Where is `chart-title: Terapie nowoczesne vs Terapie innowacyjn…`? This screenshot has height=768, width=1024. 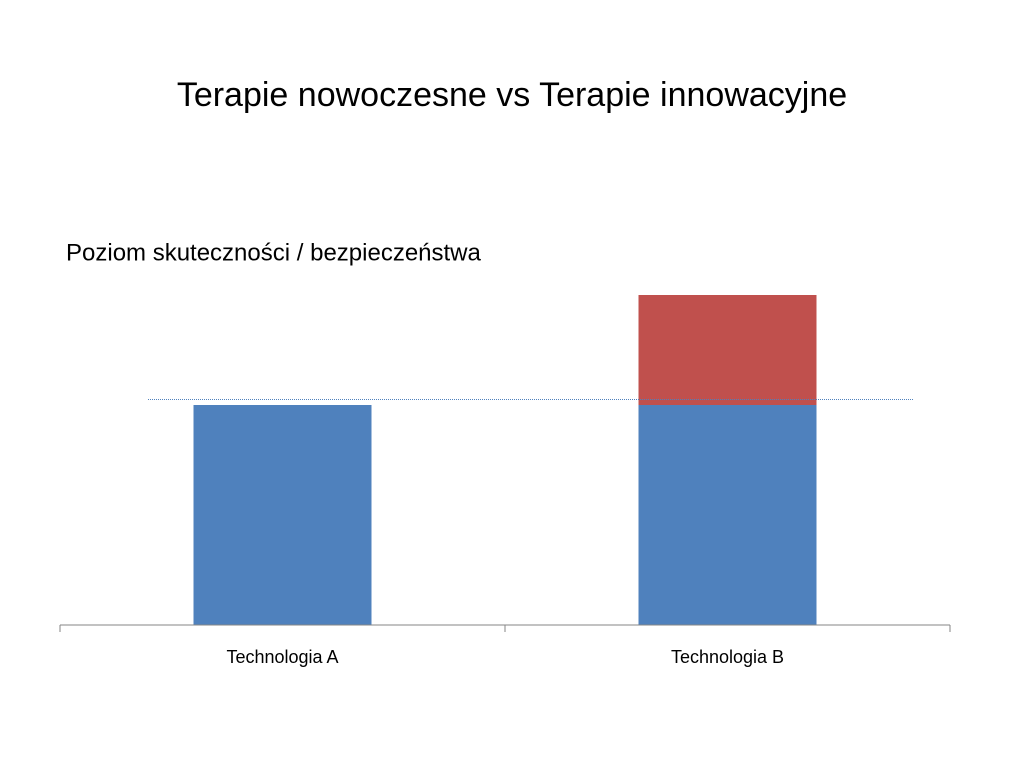 chart-title: Terapie nowoczesne vs Terapie innowacyjn… is located at coordinates (512, 95).